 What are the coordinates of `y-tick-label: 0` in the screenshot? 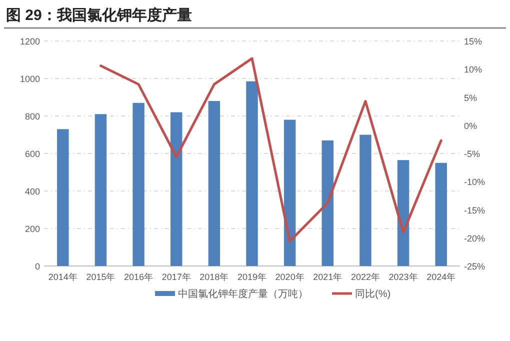 It's located at (37, 267).